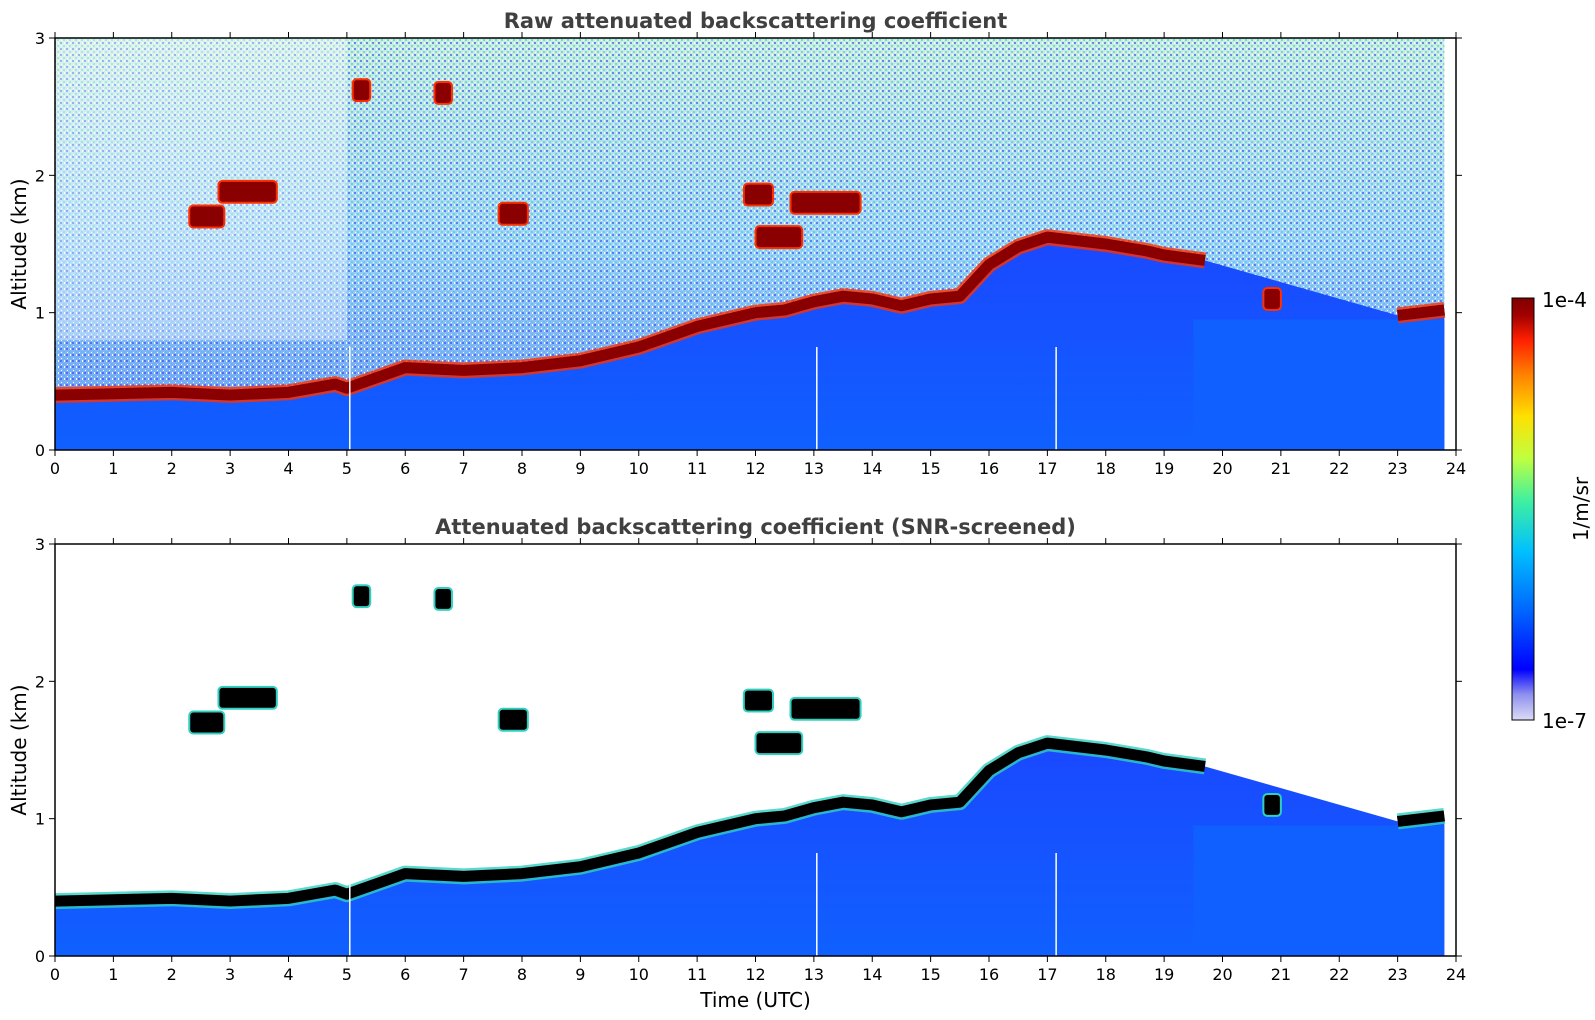 This screenshot has height=1020, width=1595. I want to click on colorbar-min-label: 1e-7, so click(1564, 721).